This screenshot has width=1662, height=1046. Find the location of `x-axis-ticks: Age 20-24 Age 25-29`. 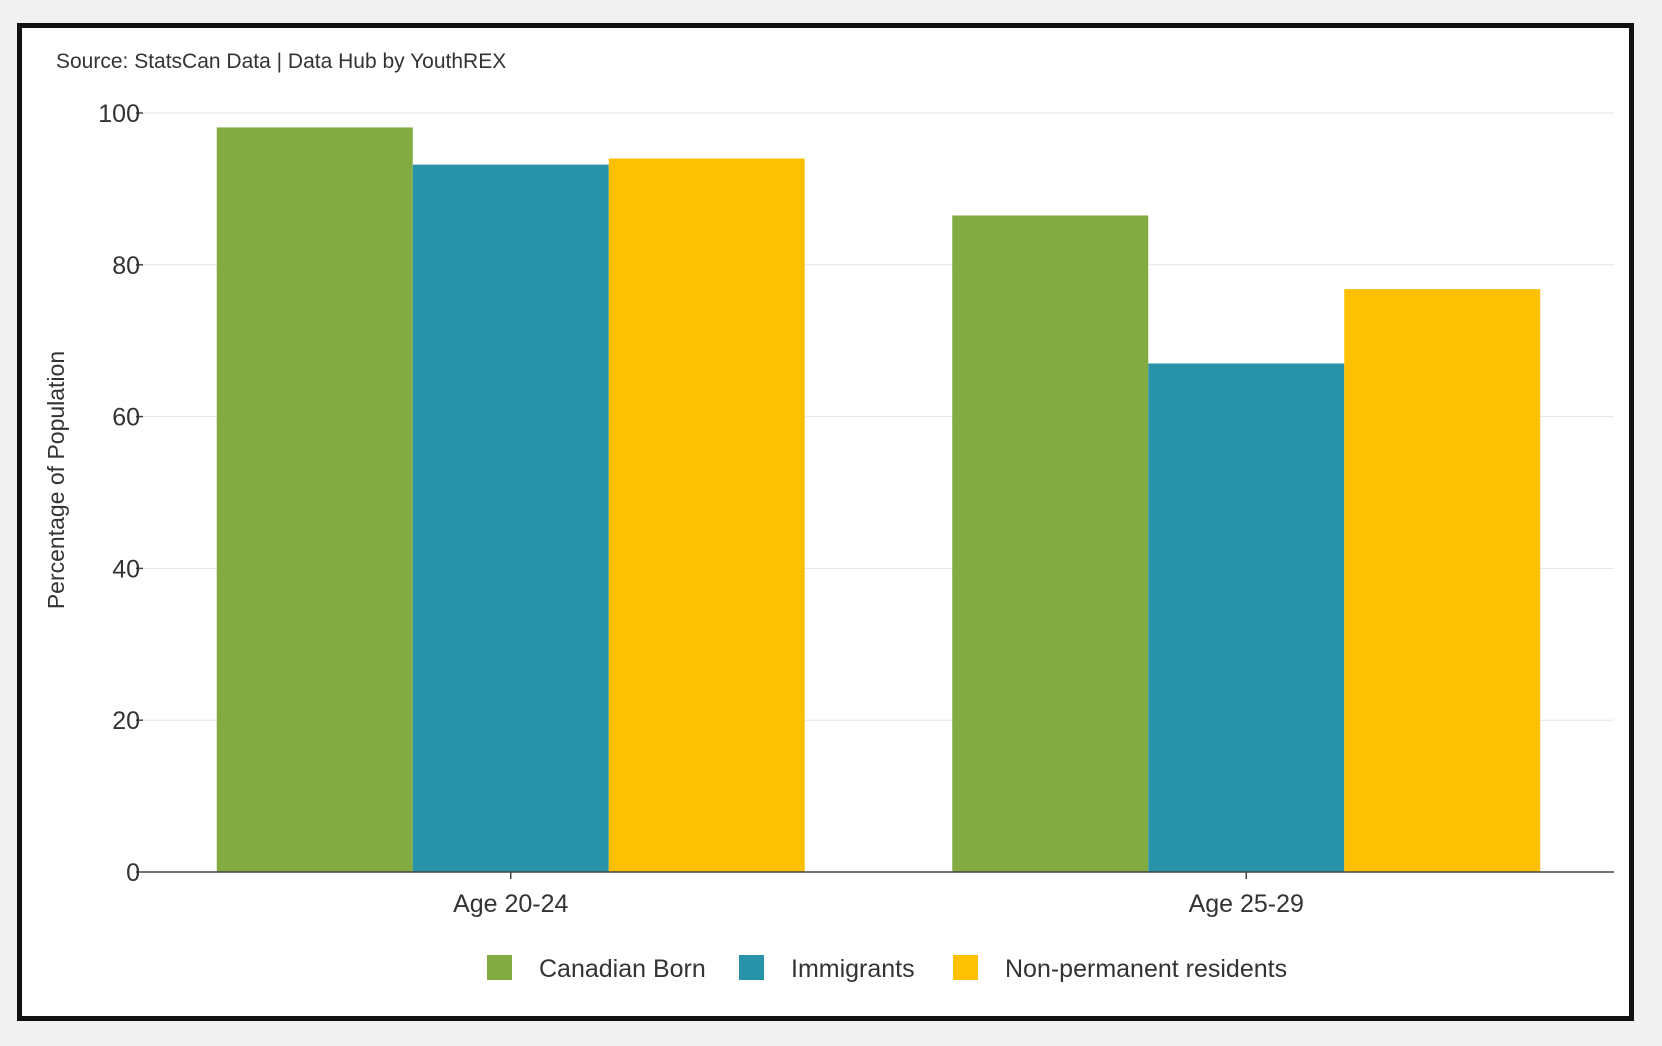

x-axis-ticks: Age 20-24 Age 25-29 is located at coordinates (878, 895).